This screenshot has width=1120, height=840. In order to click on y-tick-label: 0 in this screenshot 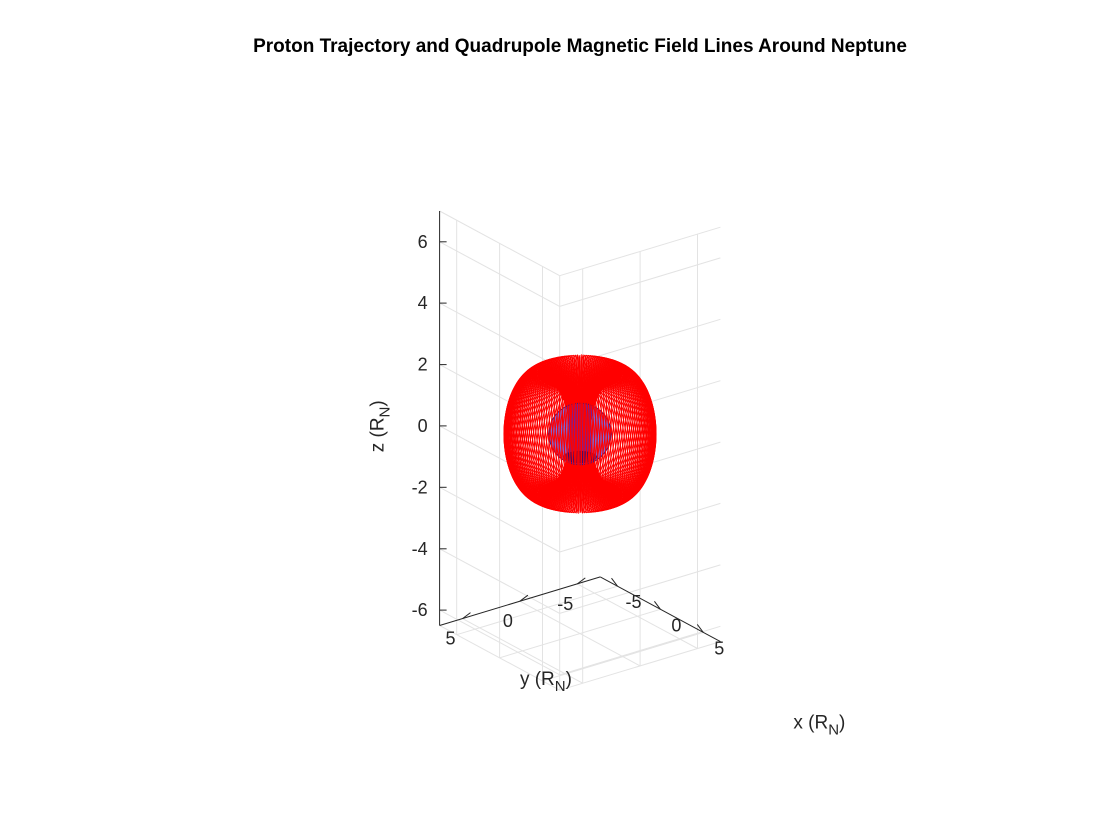, I will do `click(508, 621)`.